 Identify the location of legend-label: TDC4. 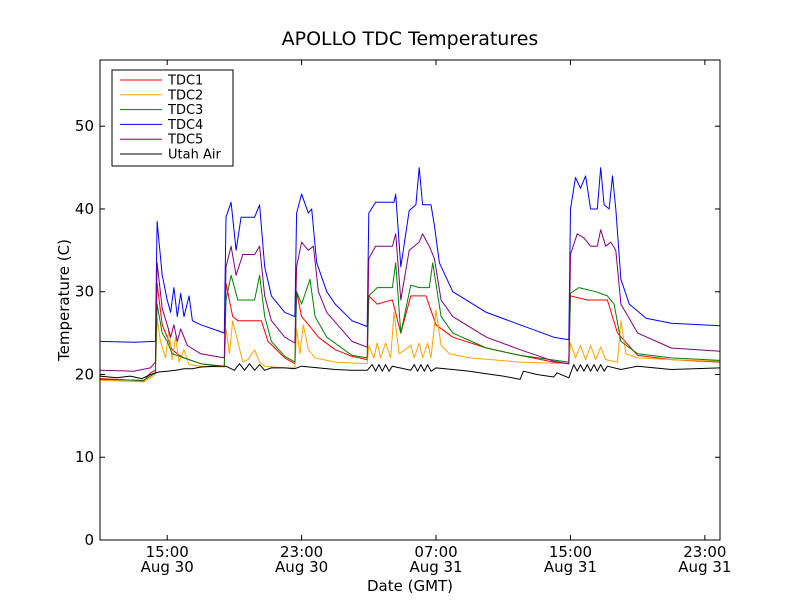
(185, 125).